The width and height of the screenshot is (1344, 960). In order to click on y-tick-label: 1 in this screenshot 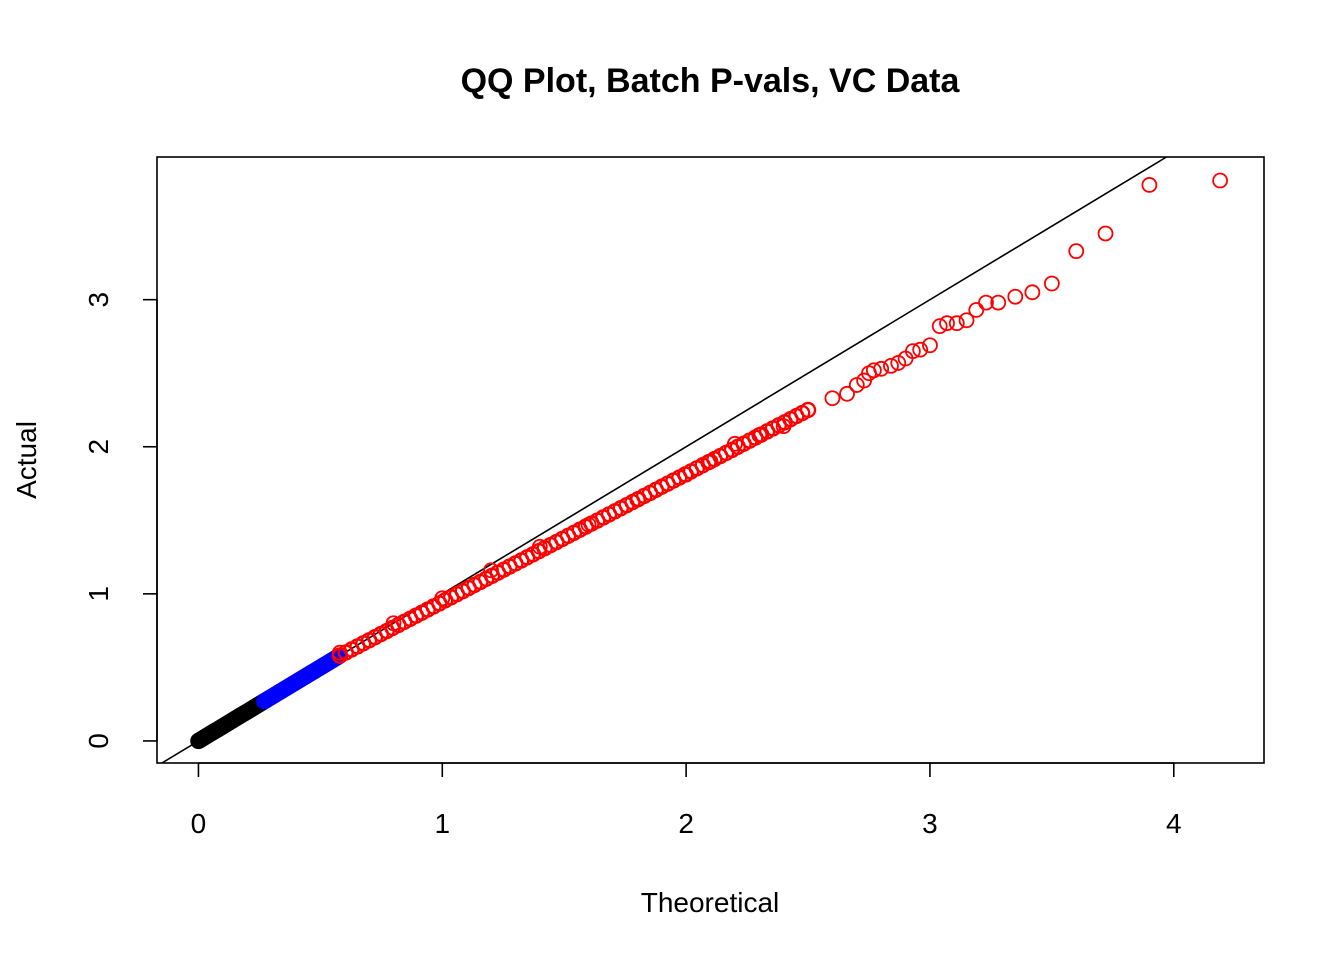, I will do `click(98, 594)`.